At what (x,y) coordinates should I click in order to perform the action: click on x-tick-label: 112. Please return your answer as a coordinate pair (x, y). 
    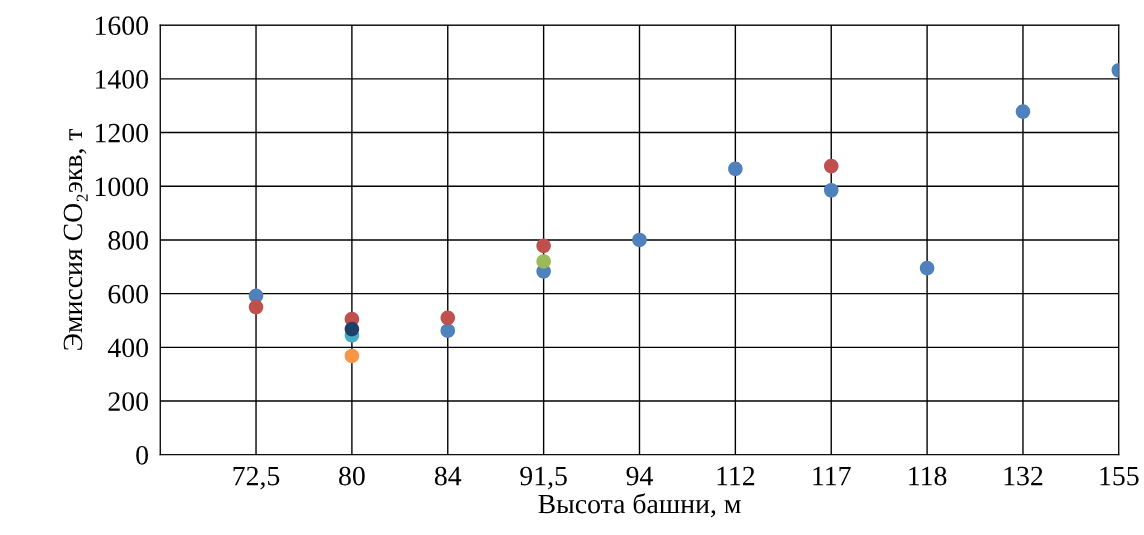
    Looking at the image, I should click on (736, 476).